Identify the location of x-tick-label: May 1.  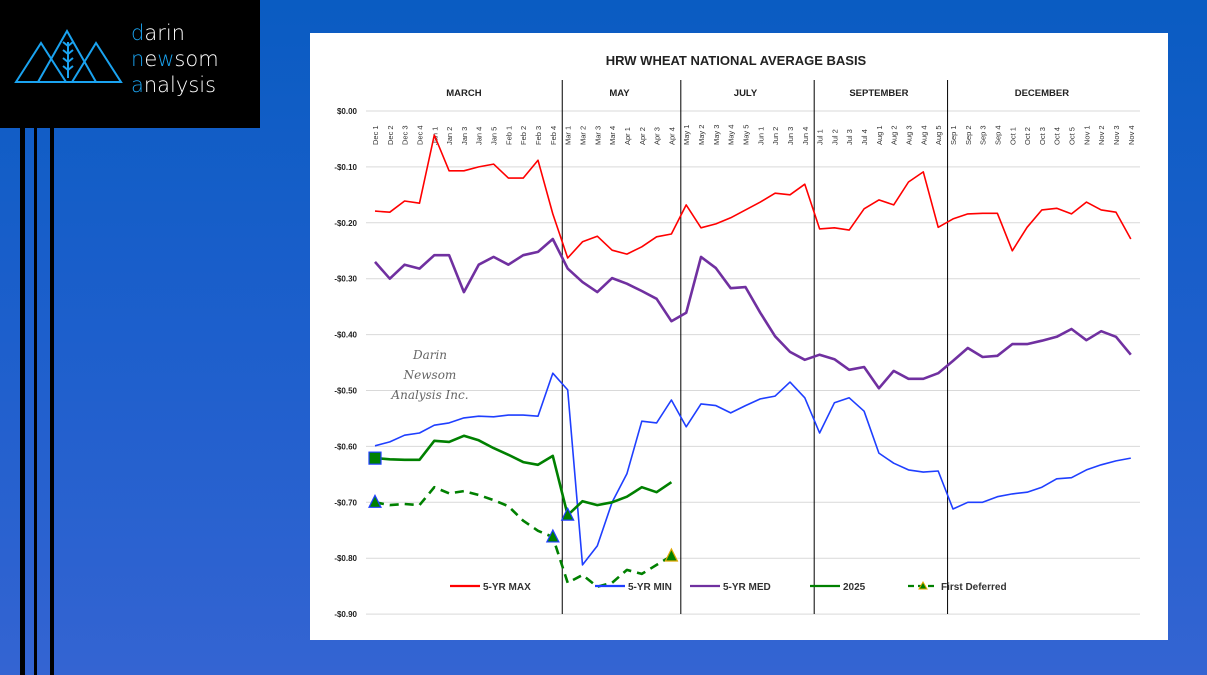
(686, 135).